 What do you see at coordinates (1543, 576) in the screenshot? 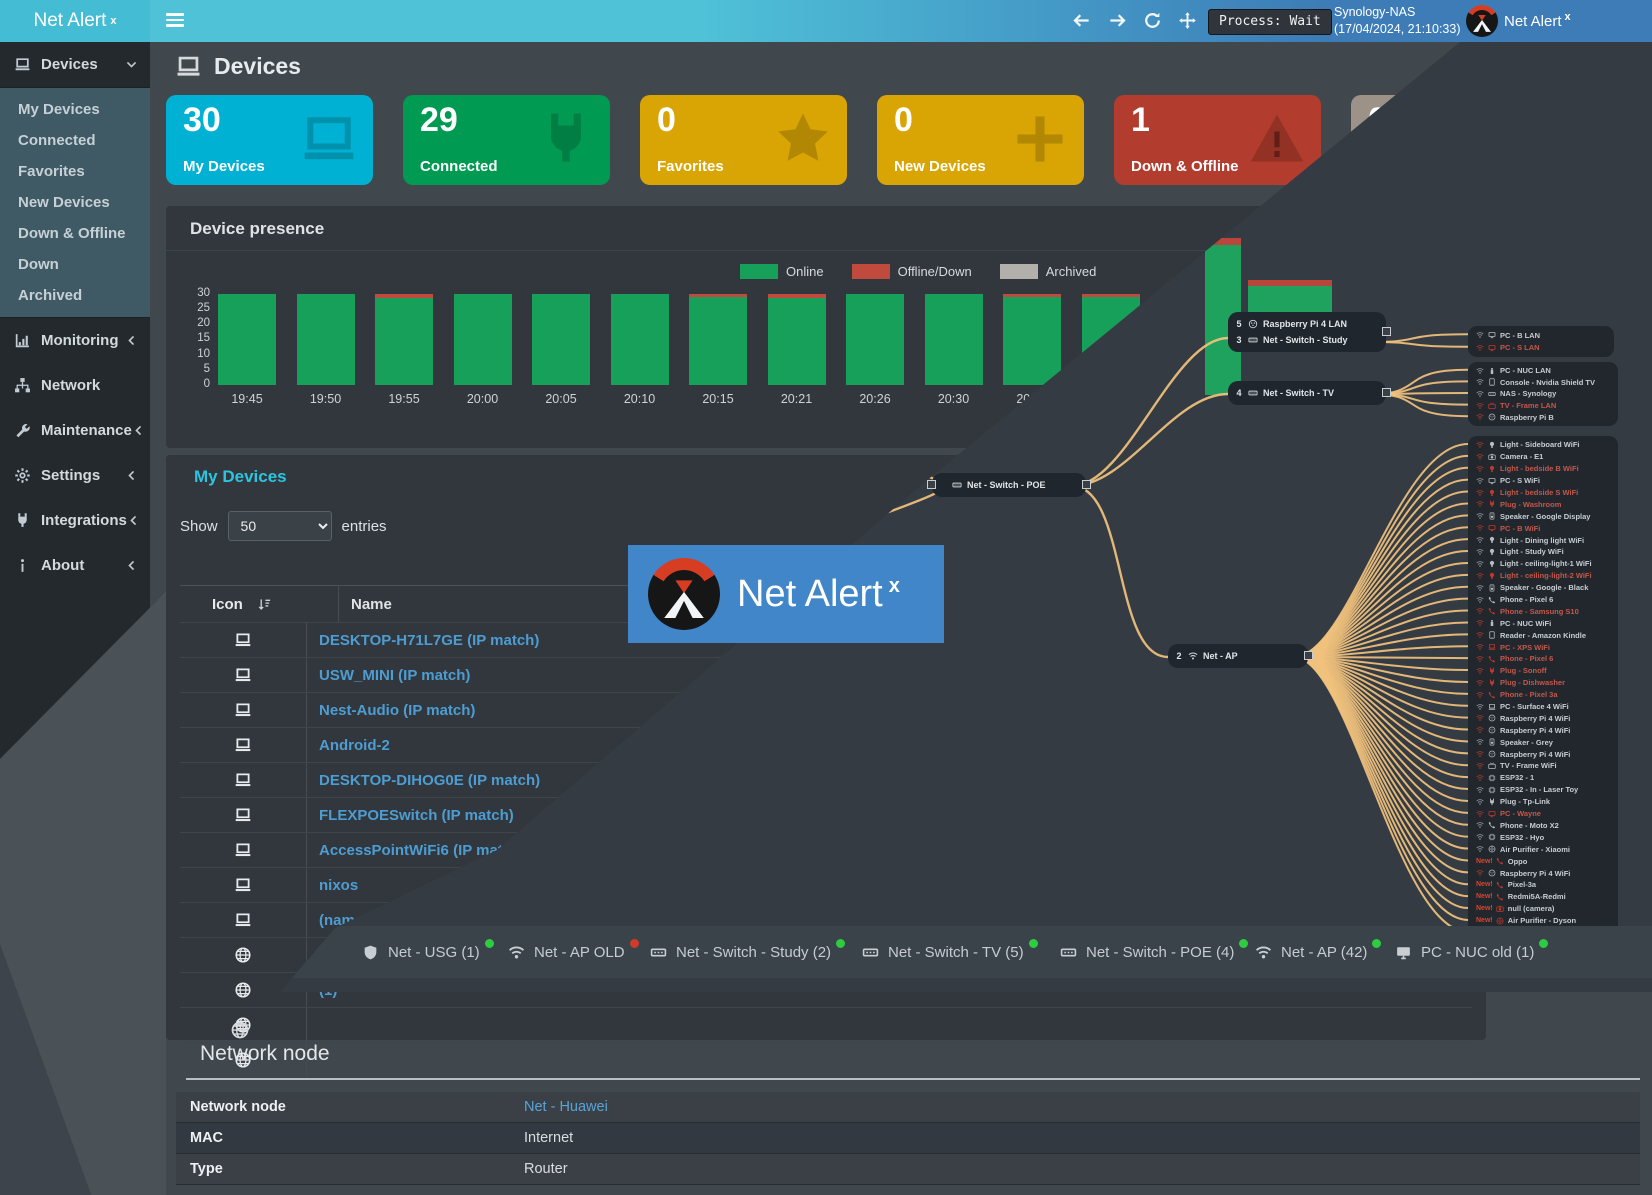
I see `leaf-node: Light - ceiling-light-2 WiFi` at bounding box center [1543, 576].